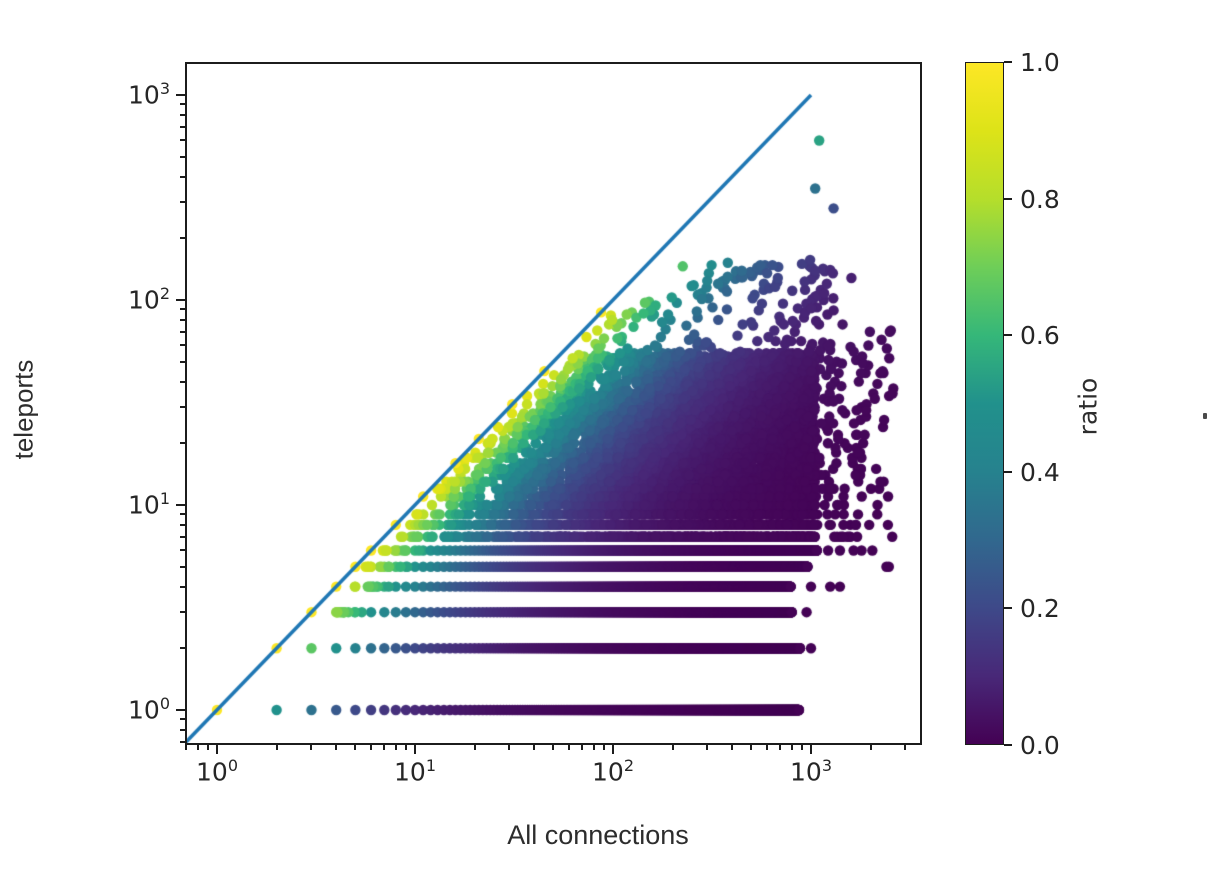  I want to click on y-tick-label: 10², so click(149, 299).